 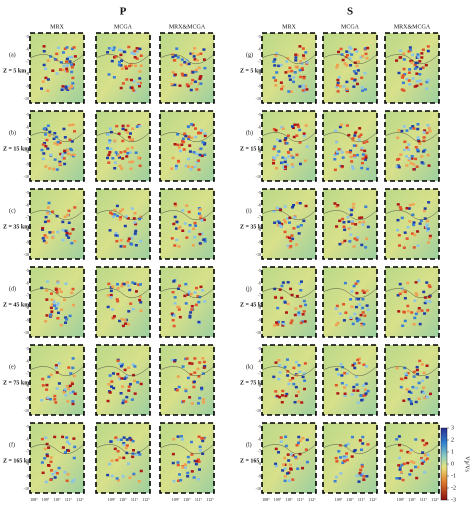 I want to click on x-tick-label: 111°, so click(x=362, y=499).